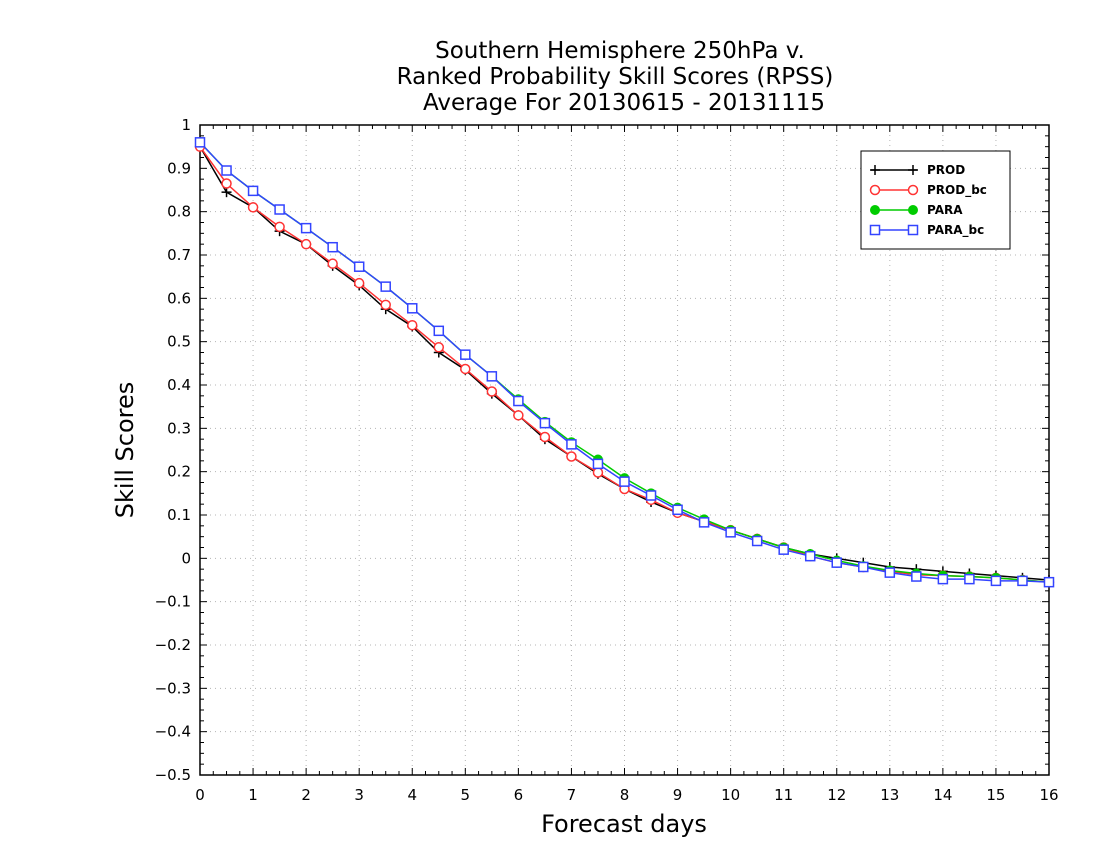 The width and height of the screenshot is (1100, 850). I want to click on legend-entry: PROD_bc, so click(928, 190).